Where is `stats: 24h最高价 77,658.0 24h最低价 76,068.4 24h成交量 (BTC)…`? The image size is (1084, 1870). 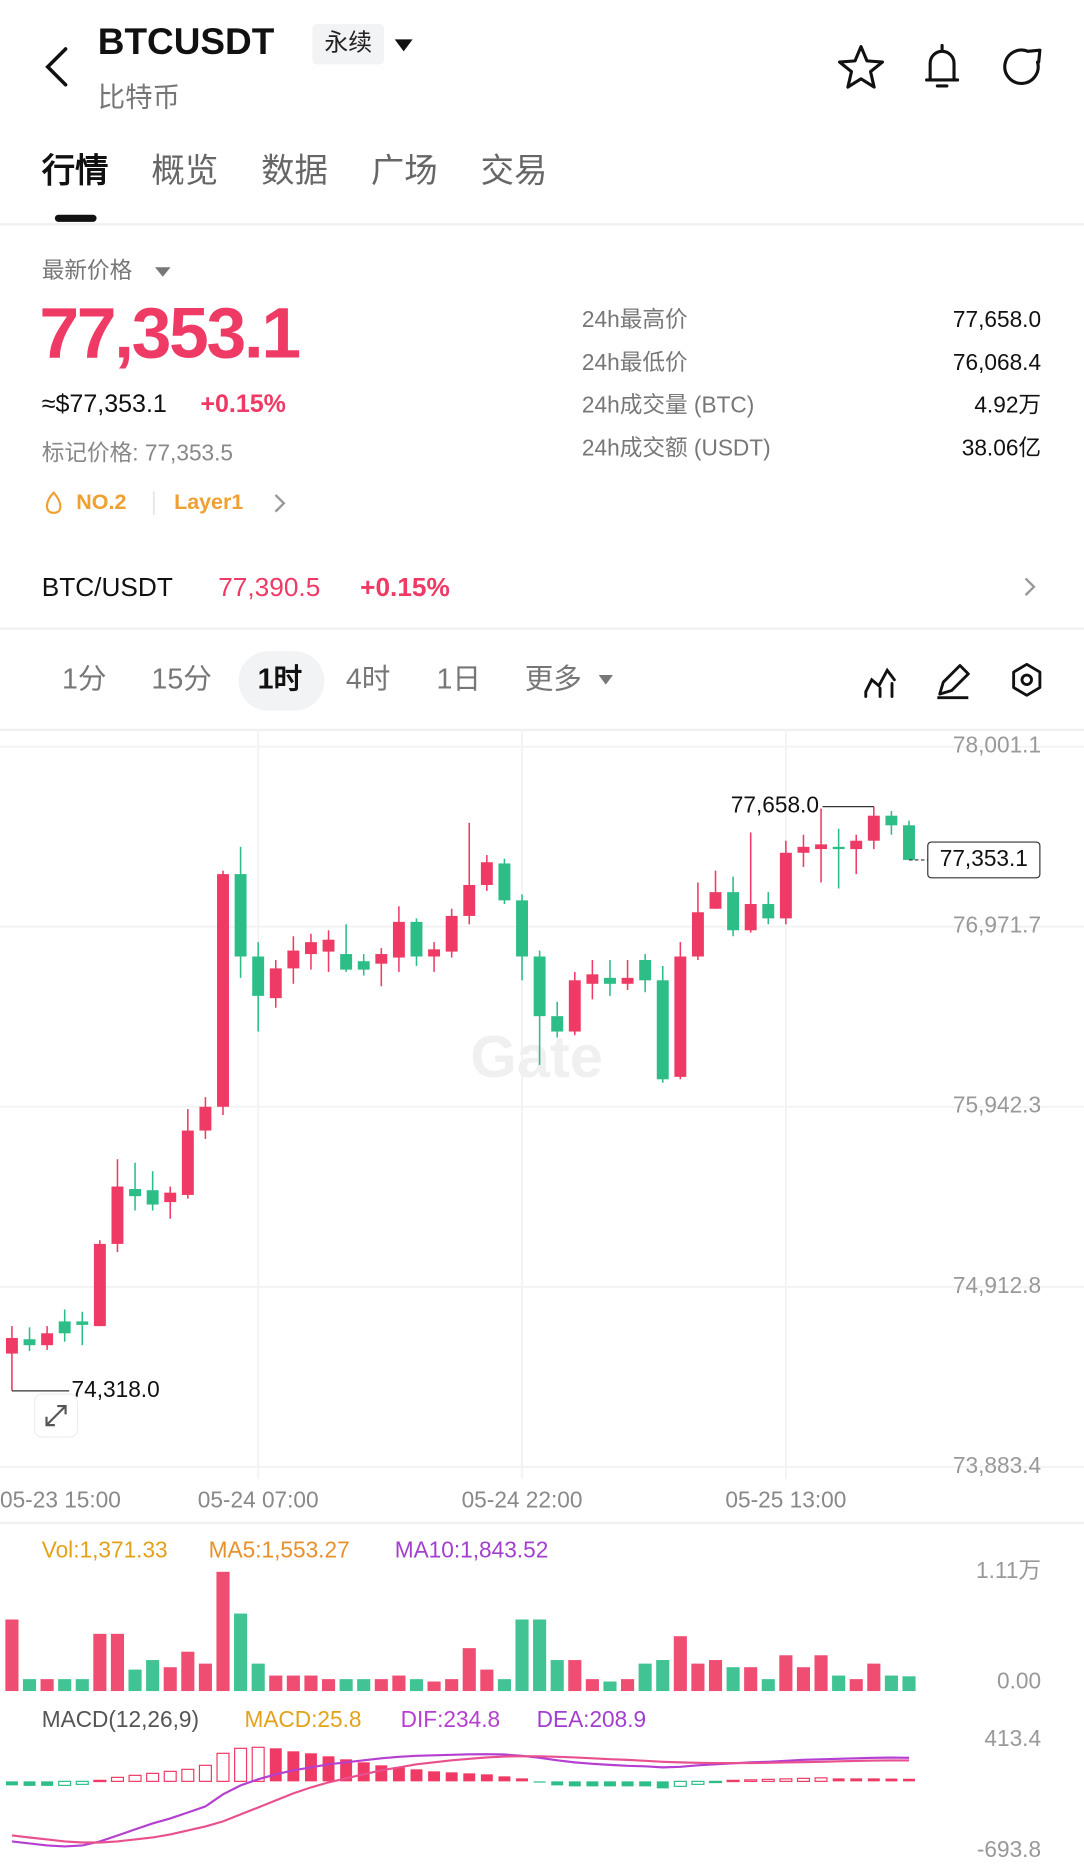
stats: 24h最高价 77,658.0 24h最低价 76,068.4 24h成交量 (BTC)… is located at coordinates (811, 383).